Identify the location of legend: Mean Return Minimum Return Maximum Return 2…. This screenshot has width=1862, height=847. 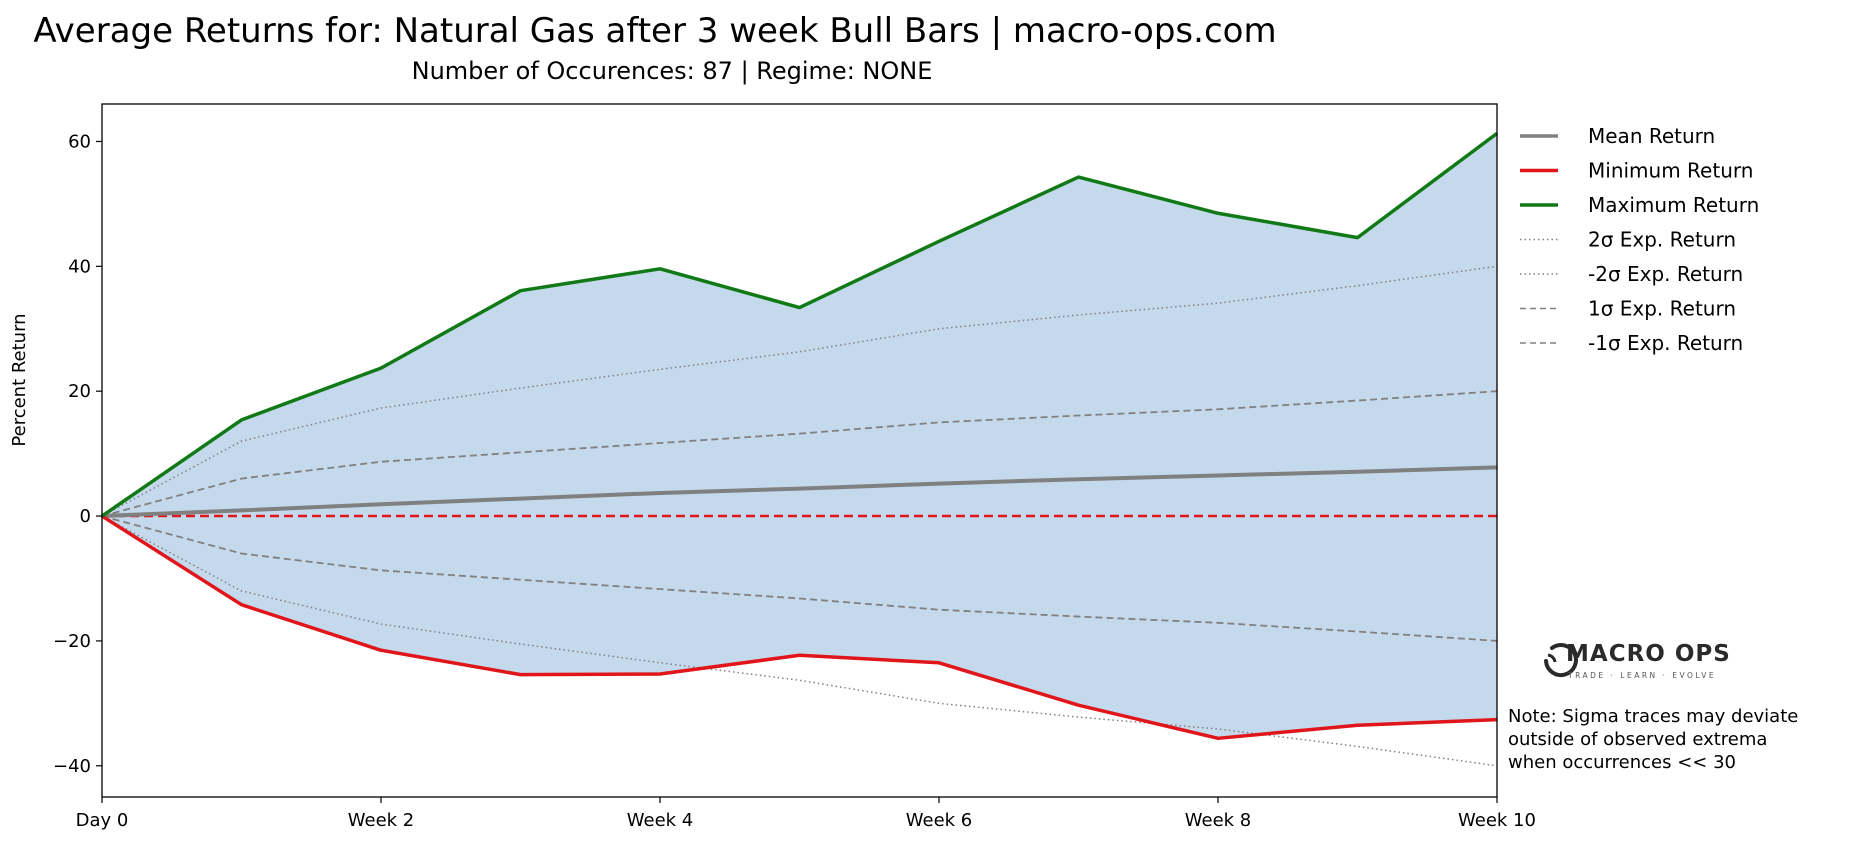
(1639, 239).